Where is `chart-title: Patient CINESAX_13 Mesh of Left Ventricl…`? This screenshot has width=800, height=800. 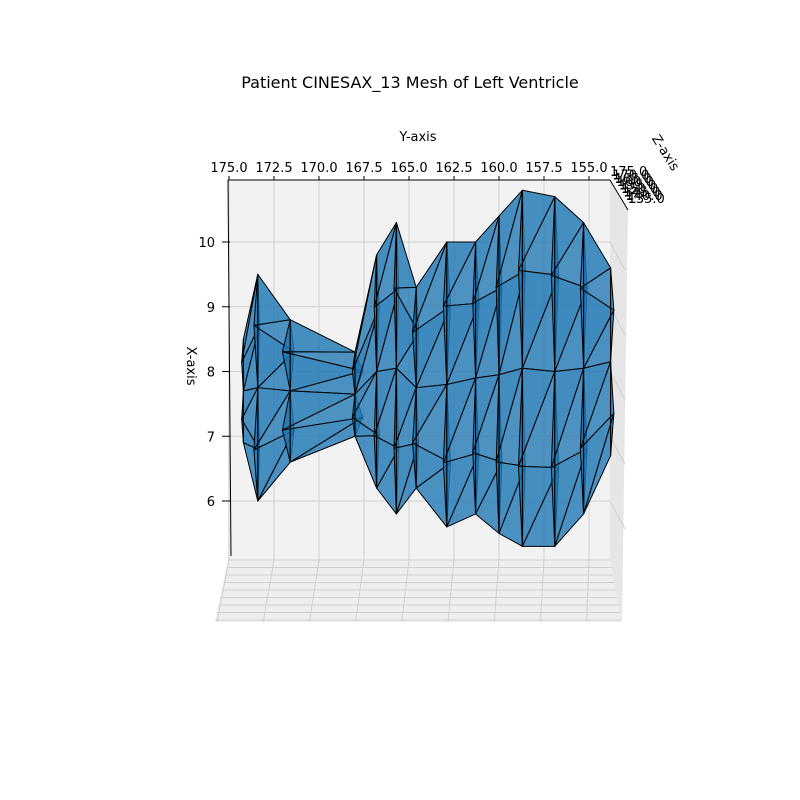 chart-title: Patient CINESAX_13 Mesh of Left Ventricl… is located at coordinates (410, 83).